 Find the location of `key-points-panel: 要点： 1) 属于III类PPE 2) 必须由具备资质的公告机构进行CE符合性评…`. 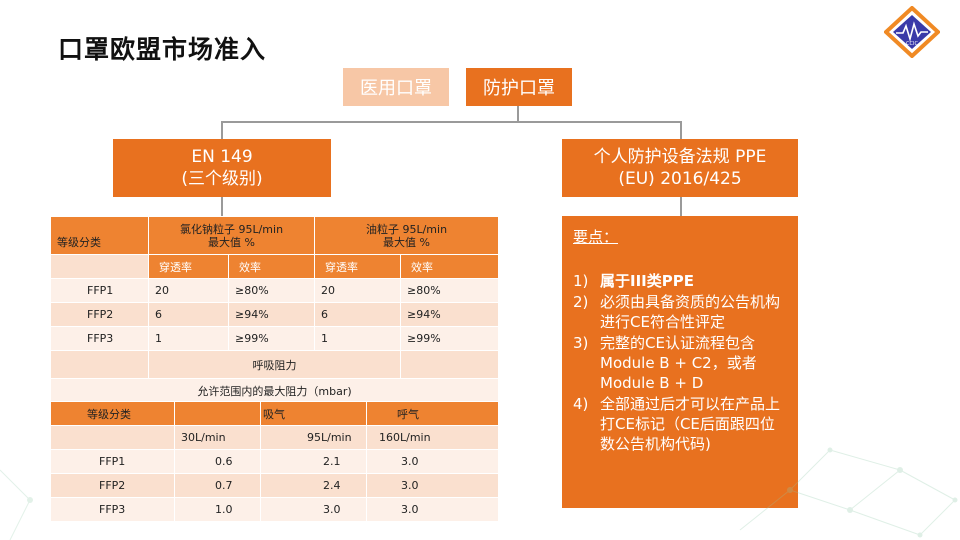

key-points-panel: 要点： 1) 属于III类PPE 2) 必须由具备资质的公告机构进行CE符合性评… is located at coordinates (680, 362).